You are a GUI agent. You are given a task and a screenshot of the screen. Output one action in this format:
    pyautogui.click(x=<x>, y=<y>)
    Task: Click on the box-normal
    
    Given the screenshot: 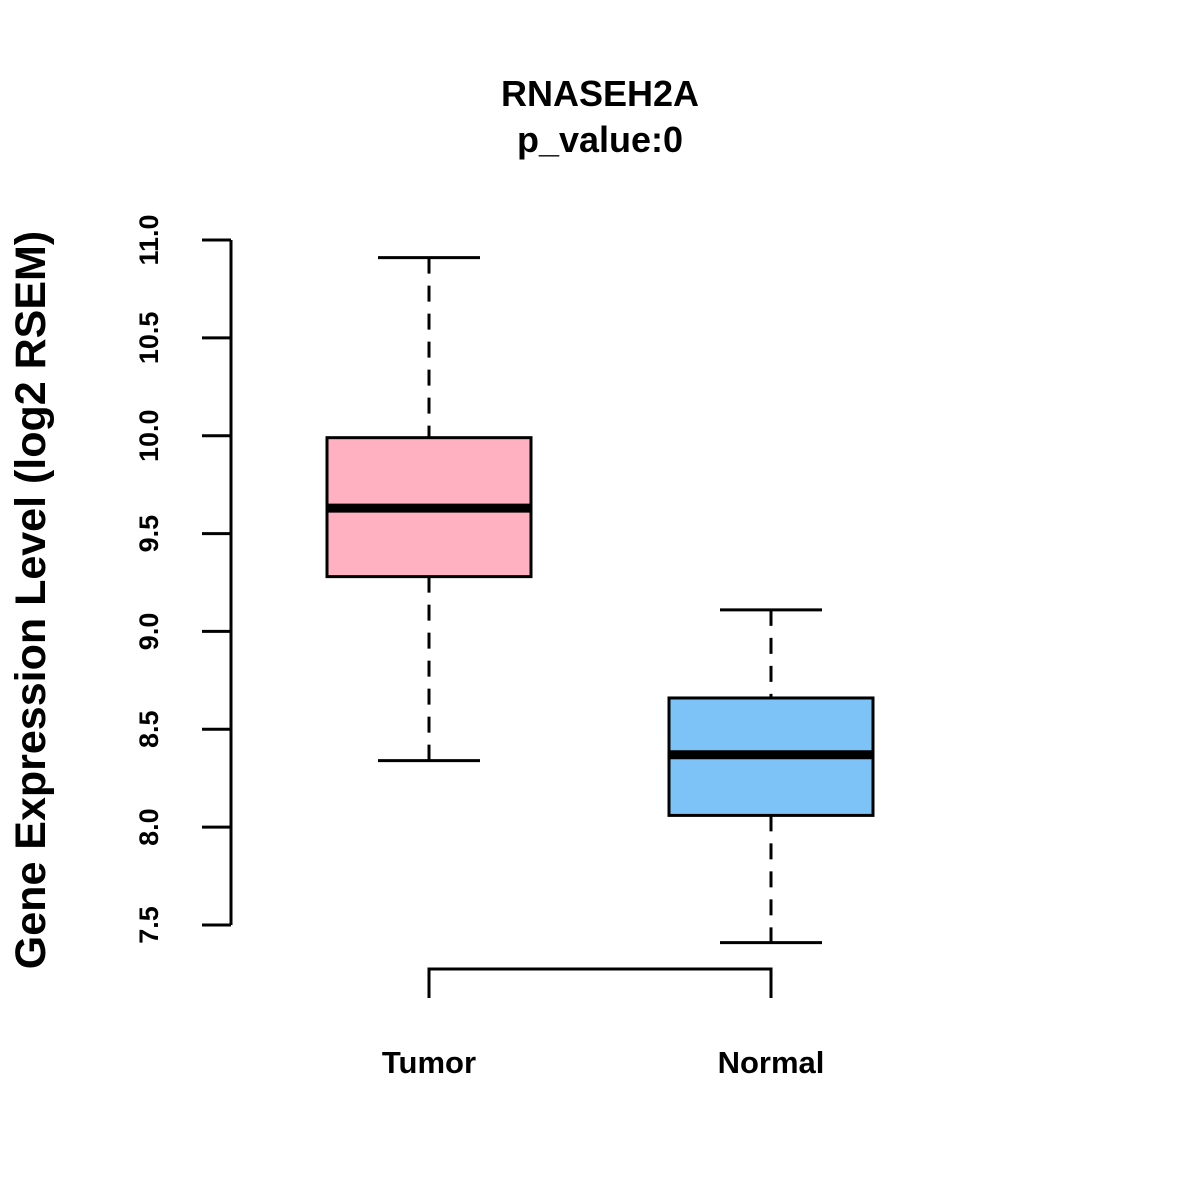 What is the action you would take?
    pyautogui.click(x=771, y=776)
    